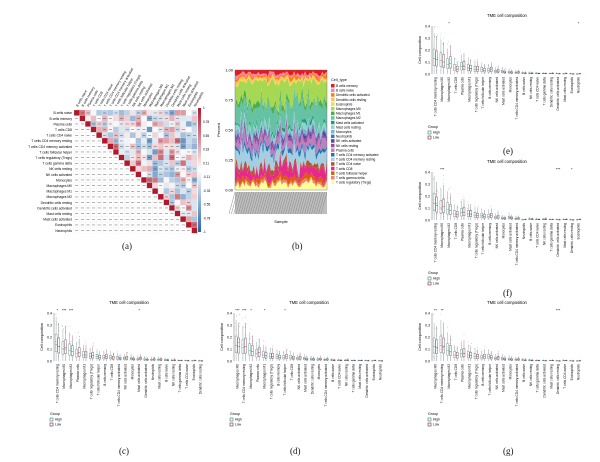 This screenshot has width=600, height=462. Describe the element at coordinates (281, 80) in the screenshot. I see `area-series` at that location.